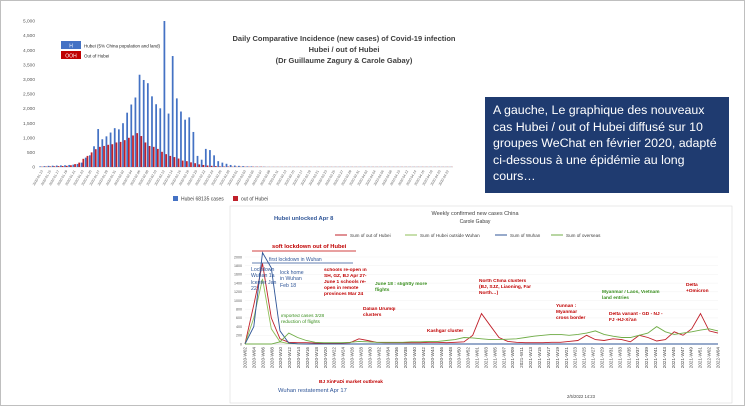 This screenshot has height=412, width=745. I want to click on annot-delta-omicron-box: Delta +Omicron, so click(701, 291).